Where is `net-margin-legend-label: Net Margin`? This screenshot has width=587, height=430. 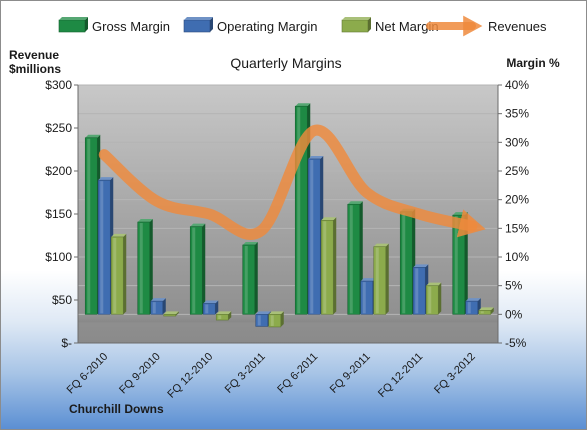 net-margin-legend-label: Net Margin is located at coordinates (407, 26).